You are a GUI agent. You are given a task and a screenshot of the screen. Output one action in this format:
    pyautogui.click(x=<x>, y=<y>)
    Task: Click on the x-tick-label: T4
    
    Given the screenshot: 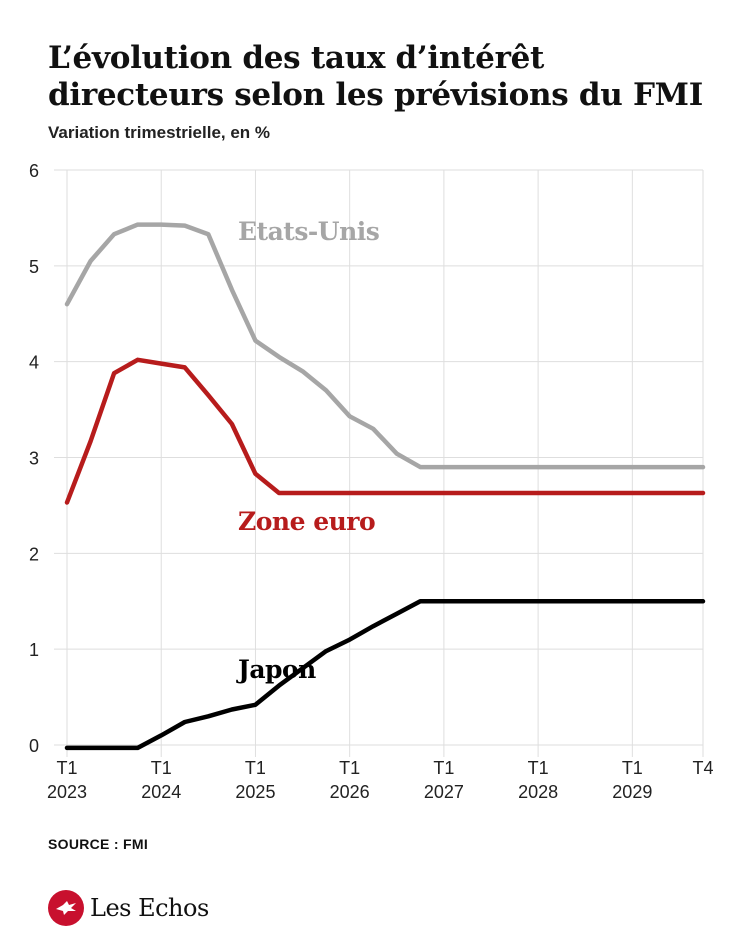 What is the action you would take?
    pyautogui.click(x=702, y=768)
    